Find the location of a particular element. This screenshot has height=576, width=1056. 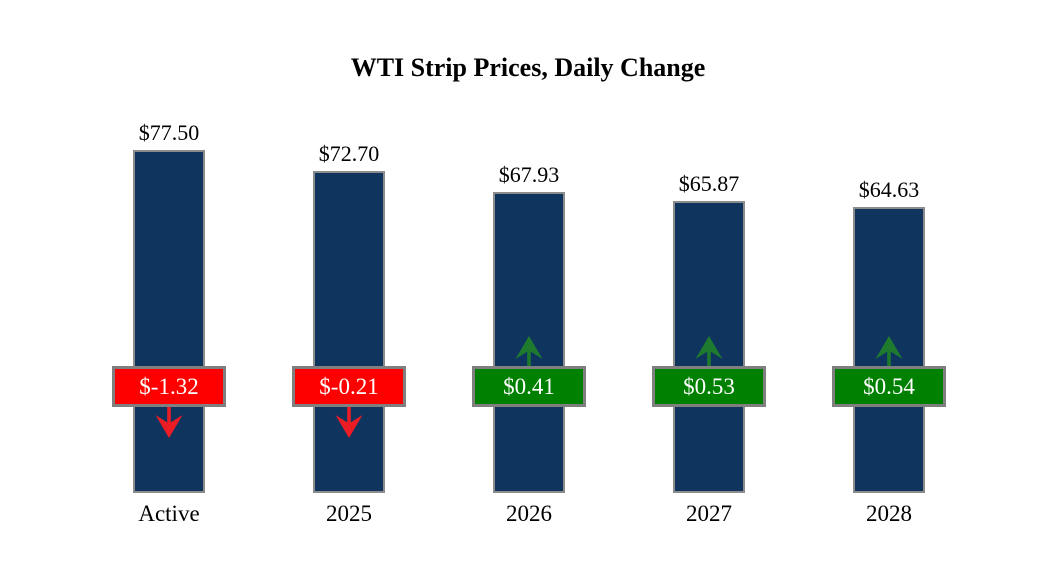

x-axis-label: Active is located at coordinates (169, 513).